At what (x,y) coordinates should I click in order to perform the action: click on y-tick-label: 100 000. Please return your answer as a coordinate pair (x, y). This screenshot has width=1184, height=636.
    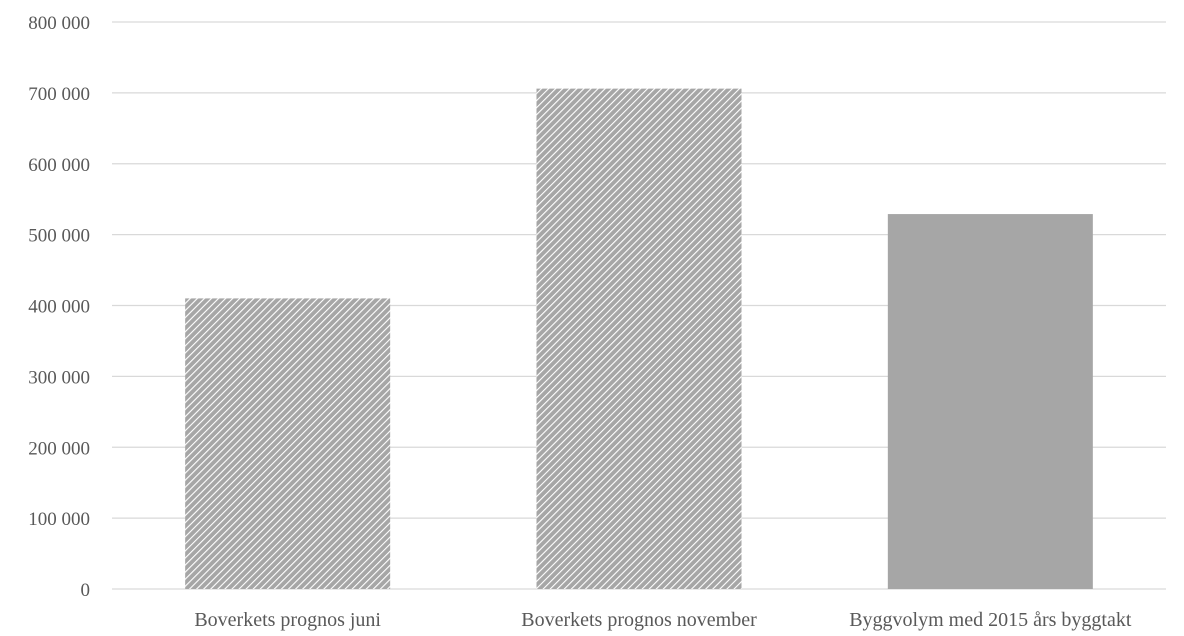
    Looking at the image, I should click on (59, 519).